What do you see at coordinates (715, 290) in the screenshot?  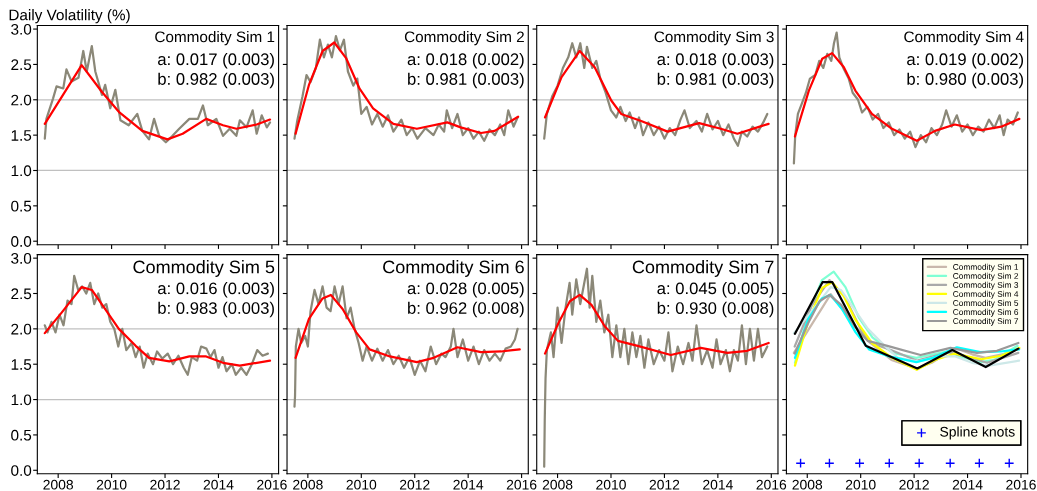 I see `annotation: a: 0.045 (0.005)` at bounding box center [715, 290].